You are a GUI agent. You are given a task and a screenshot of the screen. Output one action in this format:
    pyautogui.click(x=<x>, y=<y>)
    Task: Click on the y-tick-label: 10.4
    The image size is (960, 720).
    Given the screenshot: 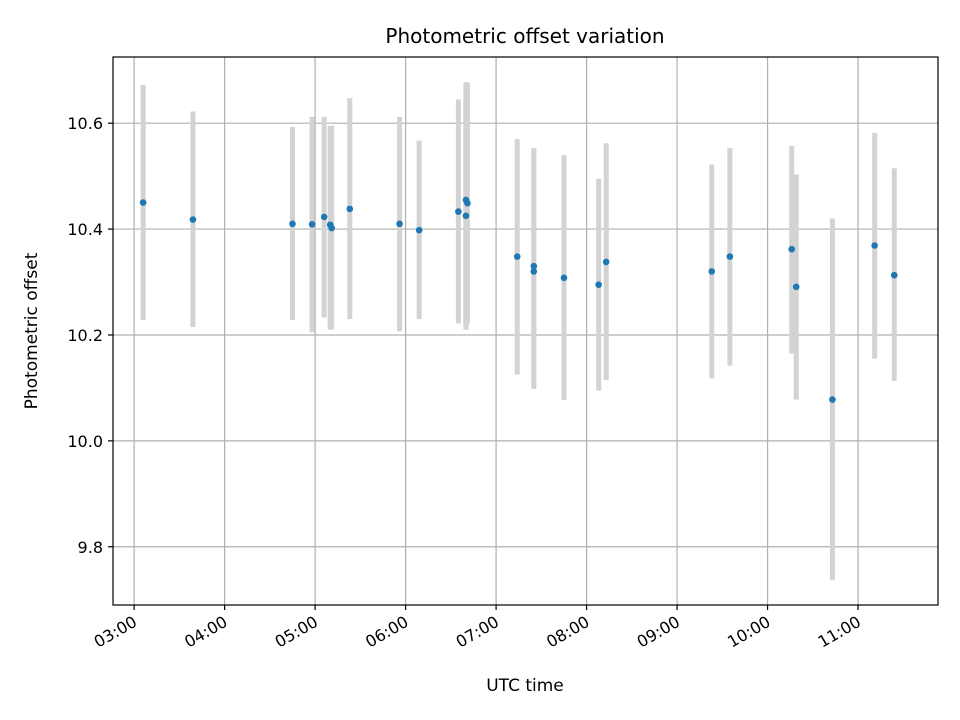 What is the action you would take?
    pyautogui.click(x=85, y=229)
    